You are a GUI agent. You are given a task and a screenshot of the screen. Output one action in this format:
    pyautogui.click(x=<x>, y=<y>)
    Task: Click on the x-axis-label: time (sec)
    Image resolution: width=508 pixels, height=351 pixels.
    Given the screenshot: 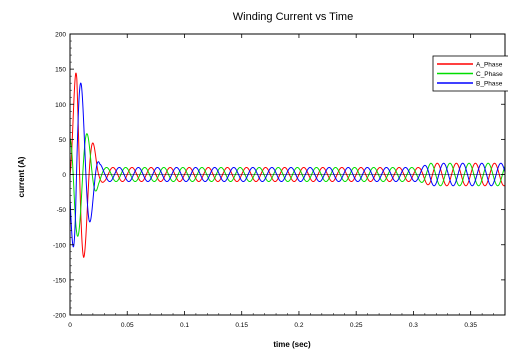 What is the action you would take?
    pyautogui.click(x=292, y=344)
    